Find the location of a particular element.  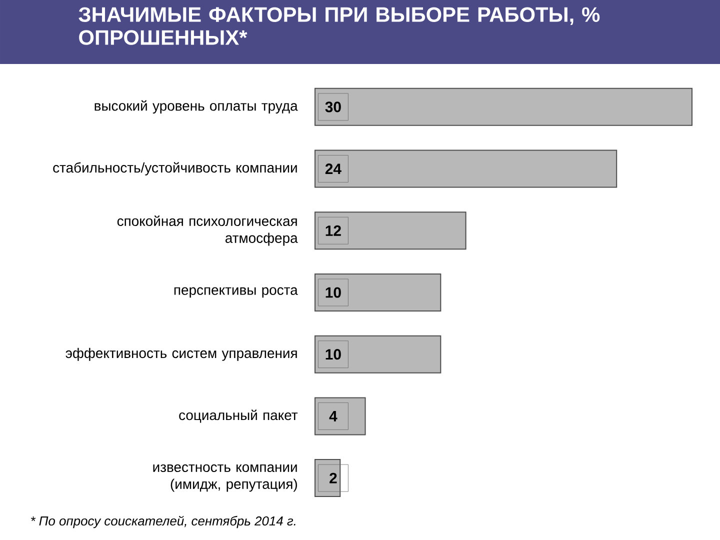

data-label: 24 is located at coordinates (333, 169).